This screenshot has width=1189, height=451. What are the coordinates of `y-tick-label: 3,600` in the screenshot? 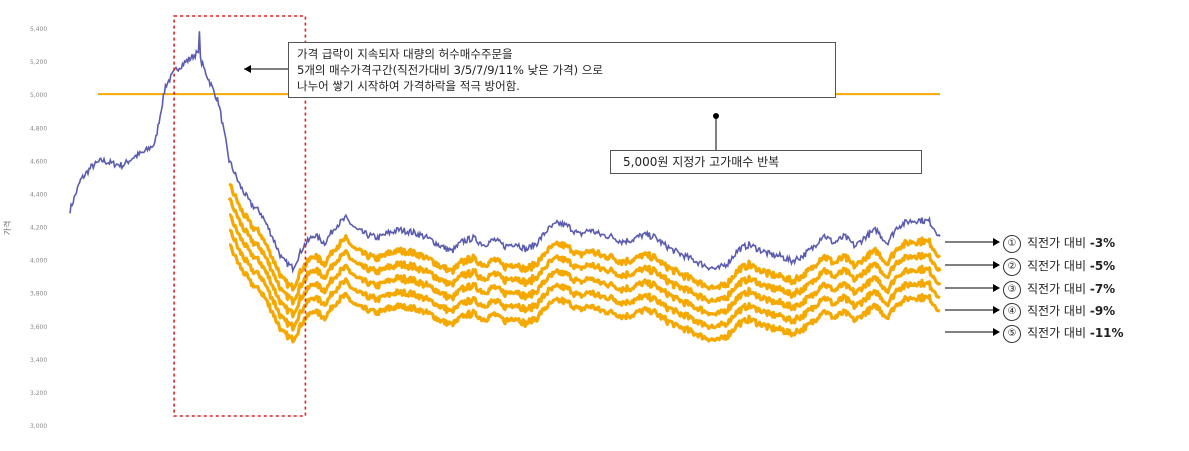 It's located at (38, 327).